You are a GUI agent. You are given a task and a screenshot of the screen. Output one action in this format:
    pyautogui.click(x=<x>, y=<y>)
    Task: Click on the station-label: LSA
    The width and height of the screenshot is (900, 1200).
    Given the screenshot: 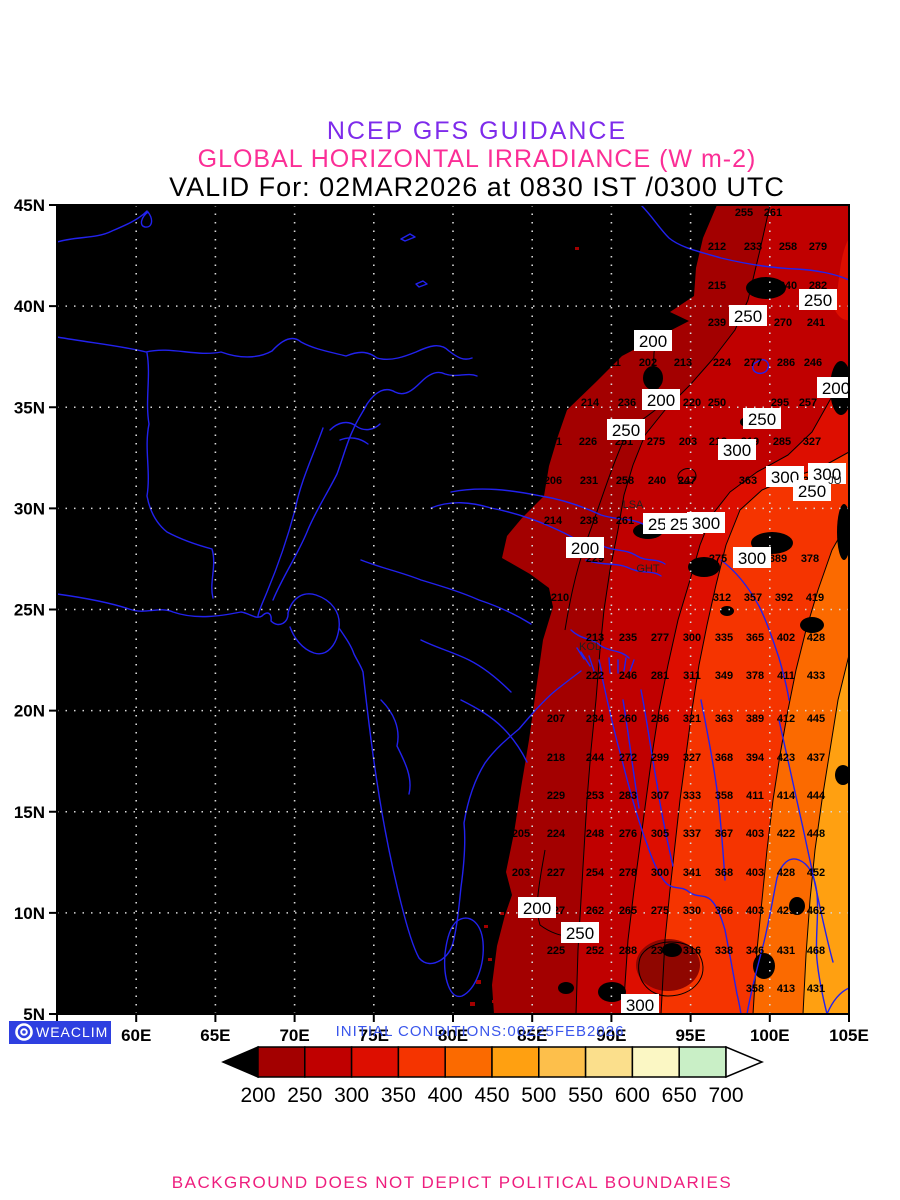 What is the action you would take?
    pyautogui.click(x=633, y=505)
    